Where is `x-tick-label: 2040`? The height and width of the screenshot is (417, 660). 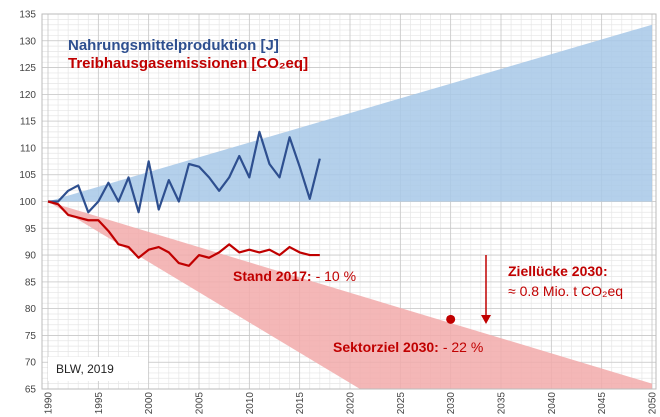
x-tick-label: 2040 is located at coordinates (552, 403).